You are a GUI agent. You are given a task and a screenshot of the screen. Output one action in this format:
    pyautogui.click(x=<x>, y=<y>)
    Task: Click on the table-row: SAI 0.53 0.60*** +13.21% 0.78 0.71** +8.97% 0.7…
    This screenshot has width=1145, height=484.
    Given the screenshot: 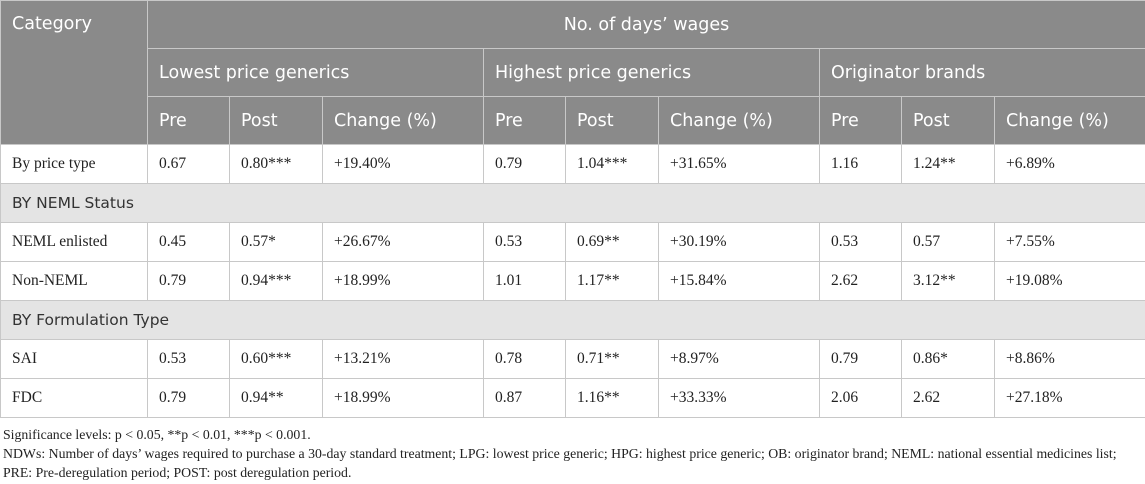 What is the action you would take?
    pyautogui.click(x=572, y=359)
    